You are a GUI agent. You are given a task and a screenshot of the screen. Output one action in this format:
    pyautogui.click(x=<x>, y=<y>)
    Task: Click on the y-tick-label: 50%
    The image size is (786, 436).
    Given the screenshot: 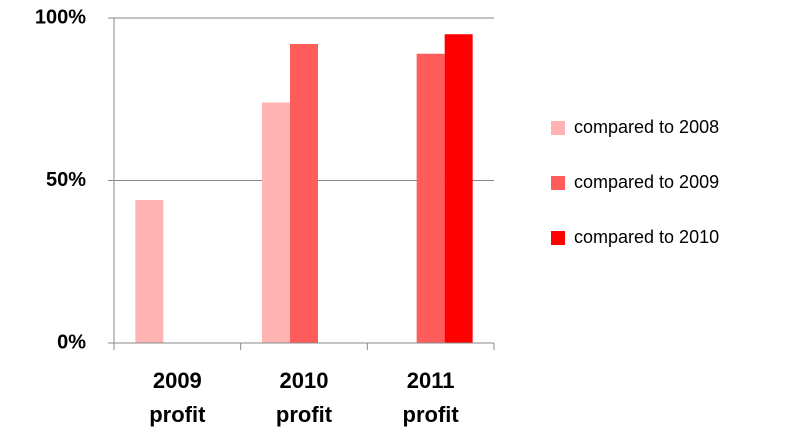 What is the action you would take?
    pyautogui.click(x=66, y=180)
    